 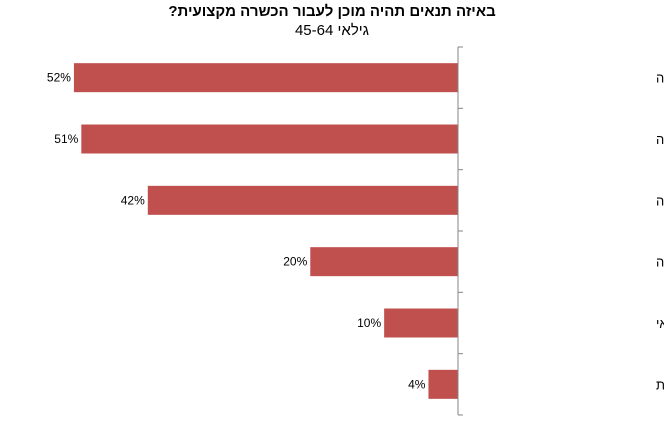 I want to click on value-label: 51%, so click(x=66, y=139).